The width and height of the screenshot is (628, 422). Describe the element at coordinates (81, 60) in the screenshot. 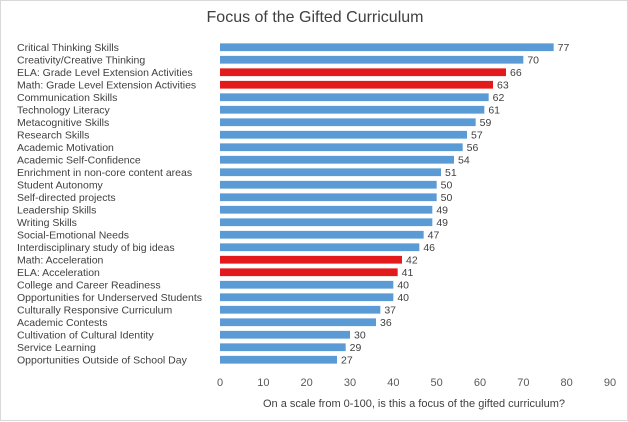

I see `category-label: Creativity/Creative Thinking` at that location.